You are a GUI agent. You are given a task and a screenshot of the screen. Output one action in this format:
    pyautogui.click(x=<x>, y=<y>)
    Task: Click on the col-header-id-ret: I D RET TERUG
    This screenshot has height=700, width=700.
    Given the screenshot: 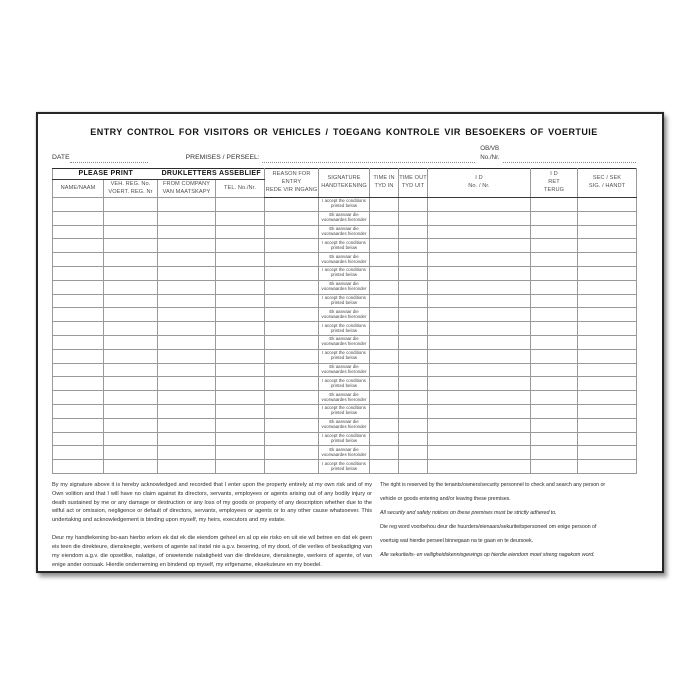 What is the action you would take?
    pyautogui.click(x=554, y=183)
    